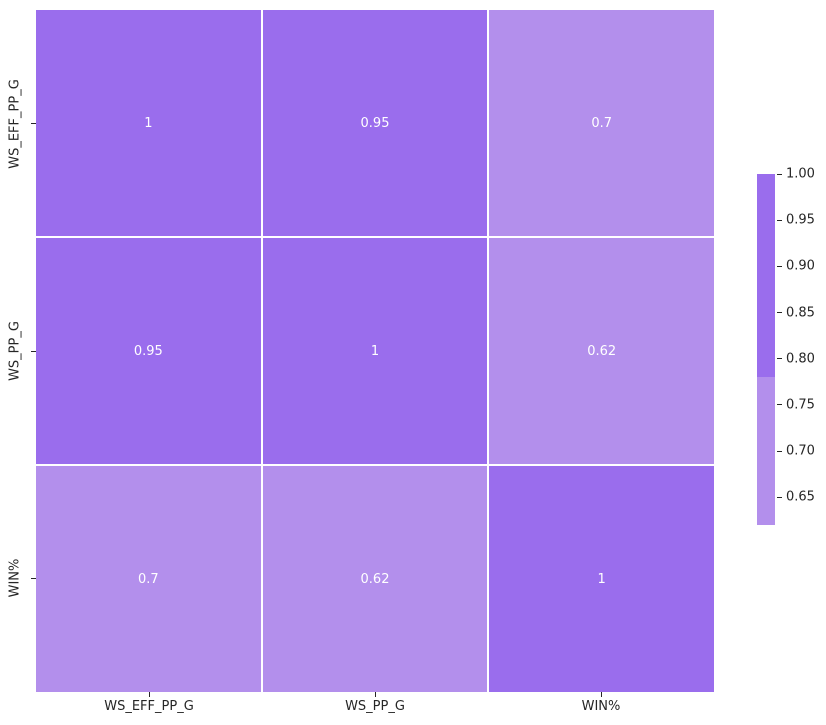 The width and height of the screenshot is (826, 725). Describe the element at coordinates (800, 497) in the screenshot. I see `colorbar-tick-label: 0.65` at that location.